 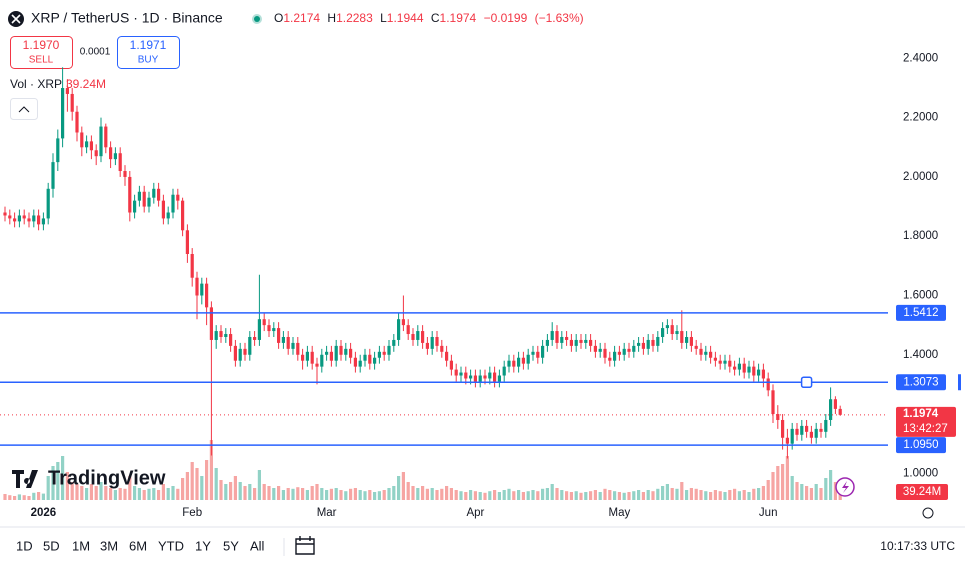 What do you see at coordinates (107, 478) in the screenshot?
I see `logo: TradingView` at bounding box center [107, 478].